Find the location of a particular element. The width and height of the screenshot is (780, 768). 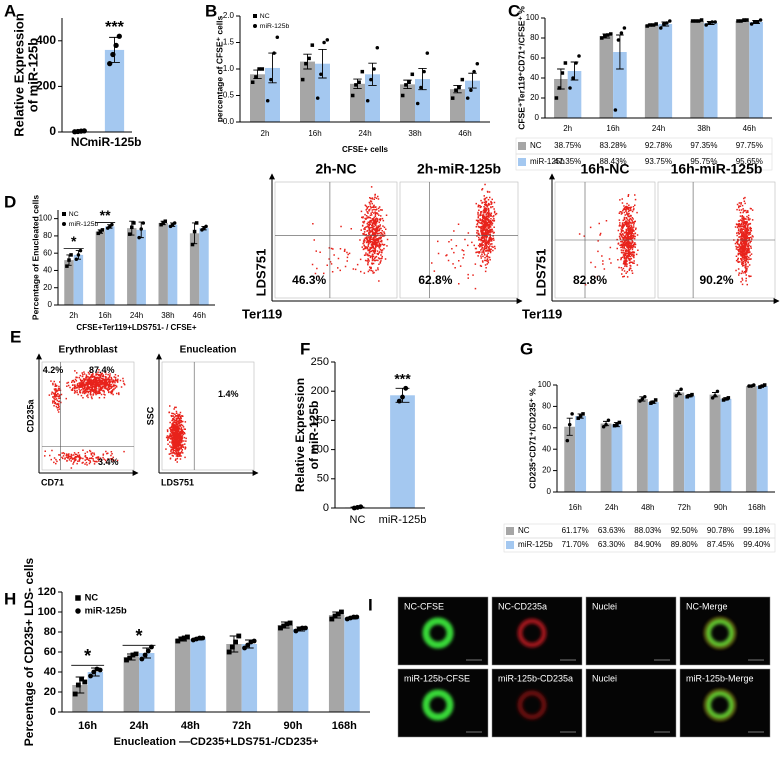

y-tick-label: 20 is located at coordinates (534, 97).